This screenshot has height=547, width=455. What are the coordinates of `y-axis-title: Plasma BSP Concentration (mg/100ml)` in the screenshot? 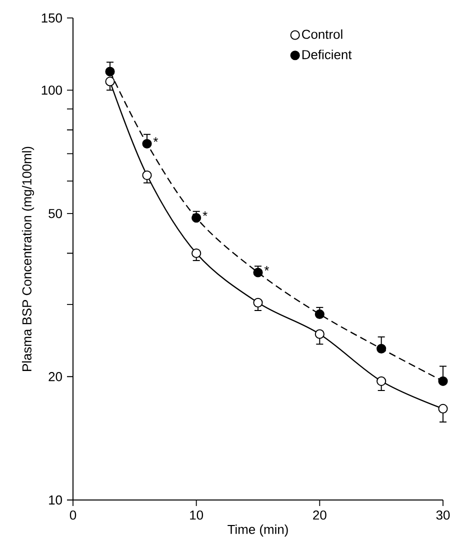 It's located at (28, 258).